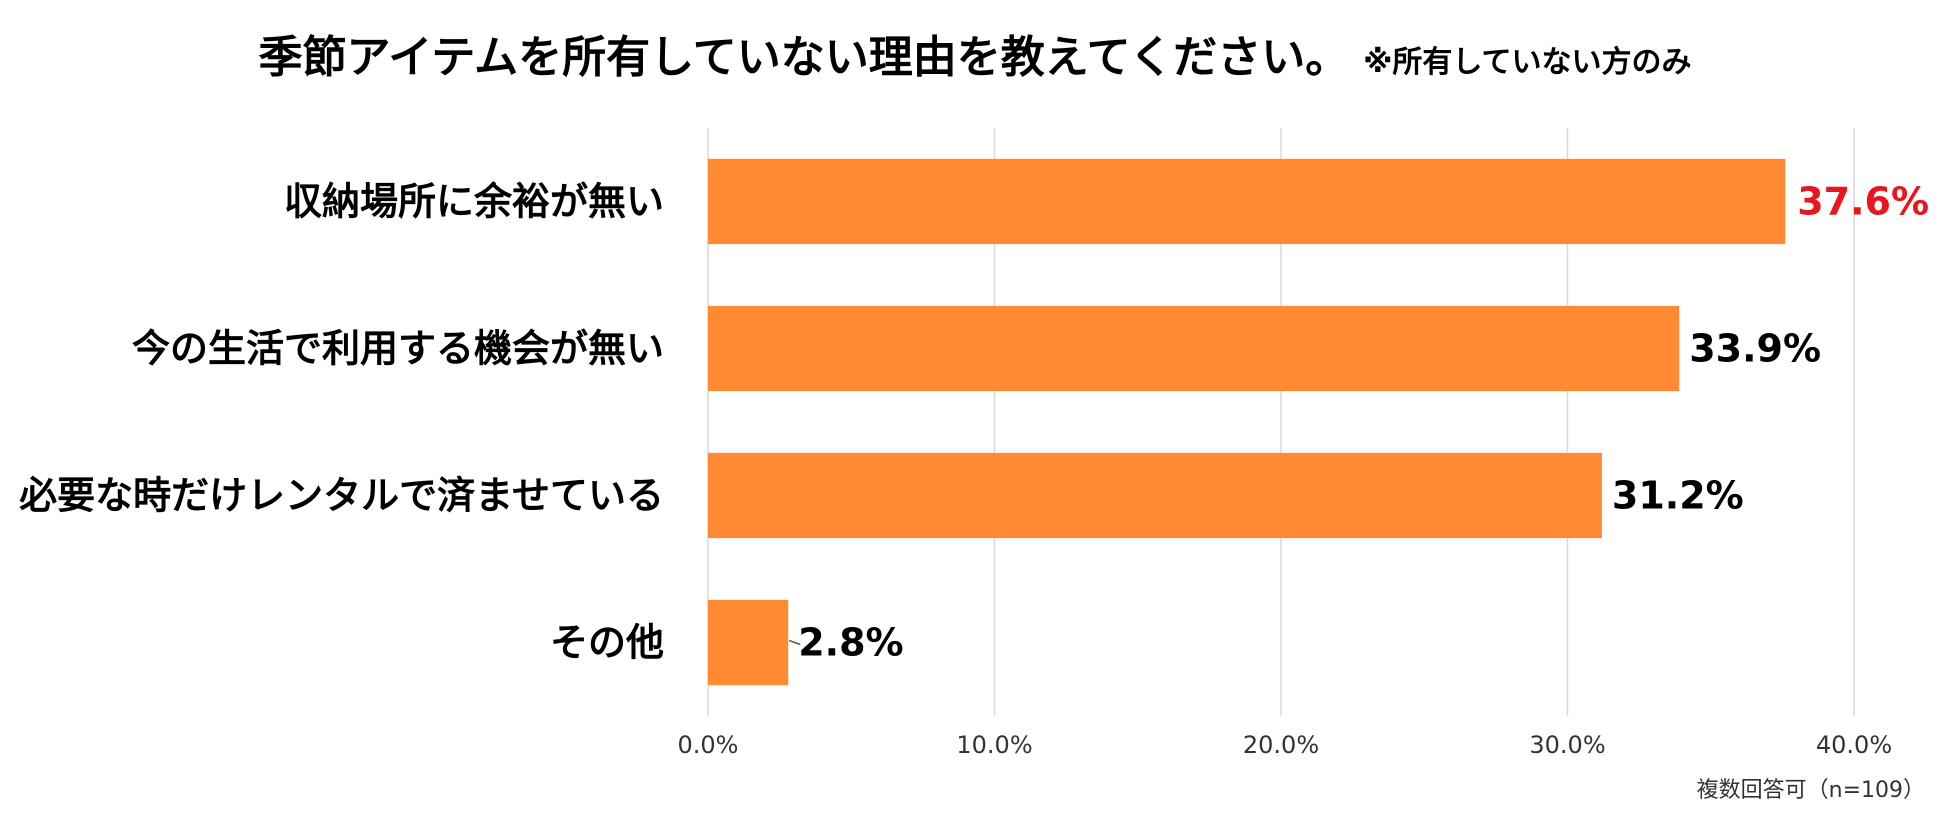 This screenshot has height=814, width=1950. I want to click on x-tick-label-2: 20.0%, so click(1281, 745).